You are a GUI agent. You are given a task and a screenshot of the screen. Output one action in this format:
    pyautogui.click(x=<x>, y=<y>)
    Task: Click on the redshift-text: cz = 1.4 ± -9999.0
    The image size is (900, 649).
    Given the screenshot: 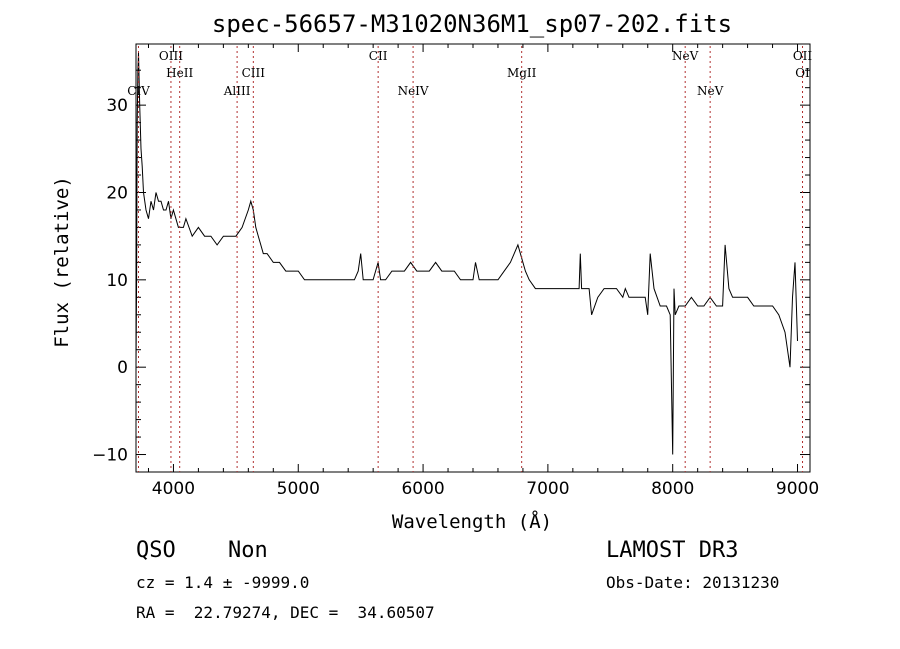 What is the action you would take?
    pyautogui.click(x=223, y=582)
    